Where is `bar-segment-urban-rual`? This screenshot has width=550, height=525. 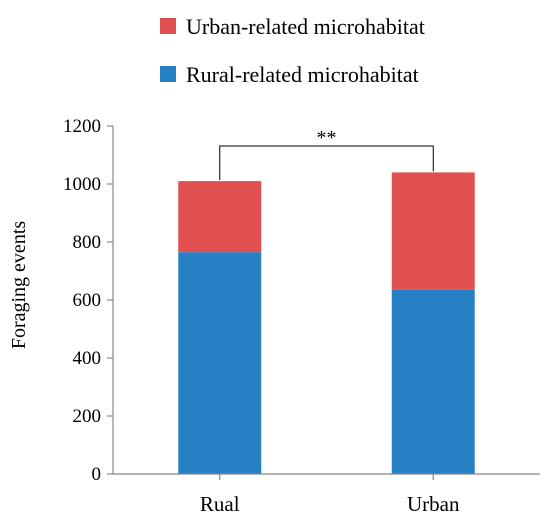 bar-segment-urban-rual is located at coordinates (220, 217).